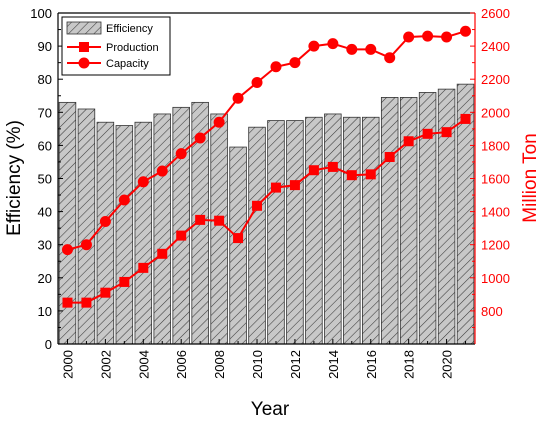 The height and width of the screenshot is (423, 550). I want to click on efficiency-bar-2000, so click(67, 223).